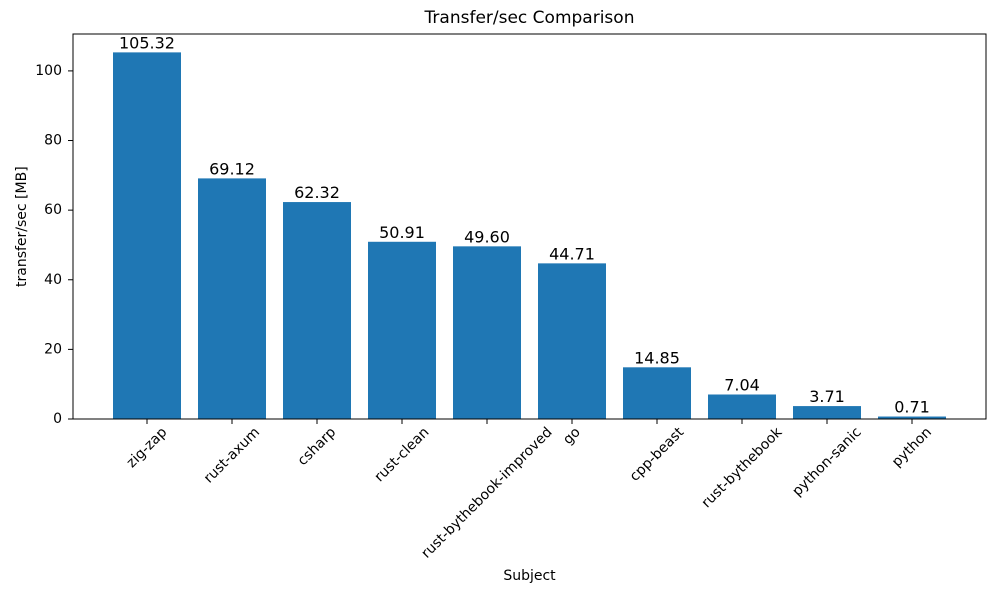  What do you see at coordinates (48, 71) in the screenshot?
I see `y-tick-label: 100` at bounding box center [48, 71].